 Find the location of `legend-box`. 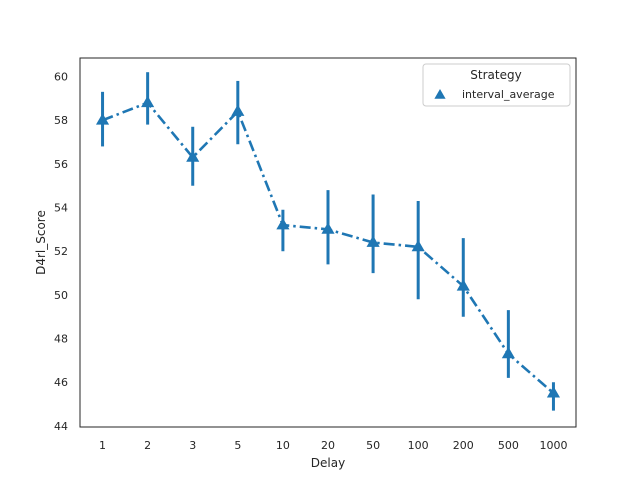

legend-box is located at coordinates (496, 85).